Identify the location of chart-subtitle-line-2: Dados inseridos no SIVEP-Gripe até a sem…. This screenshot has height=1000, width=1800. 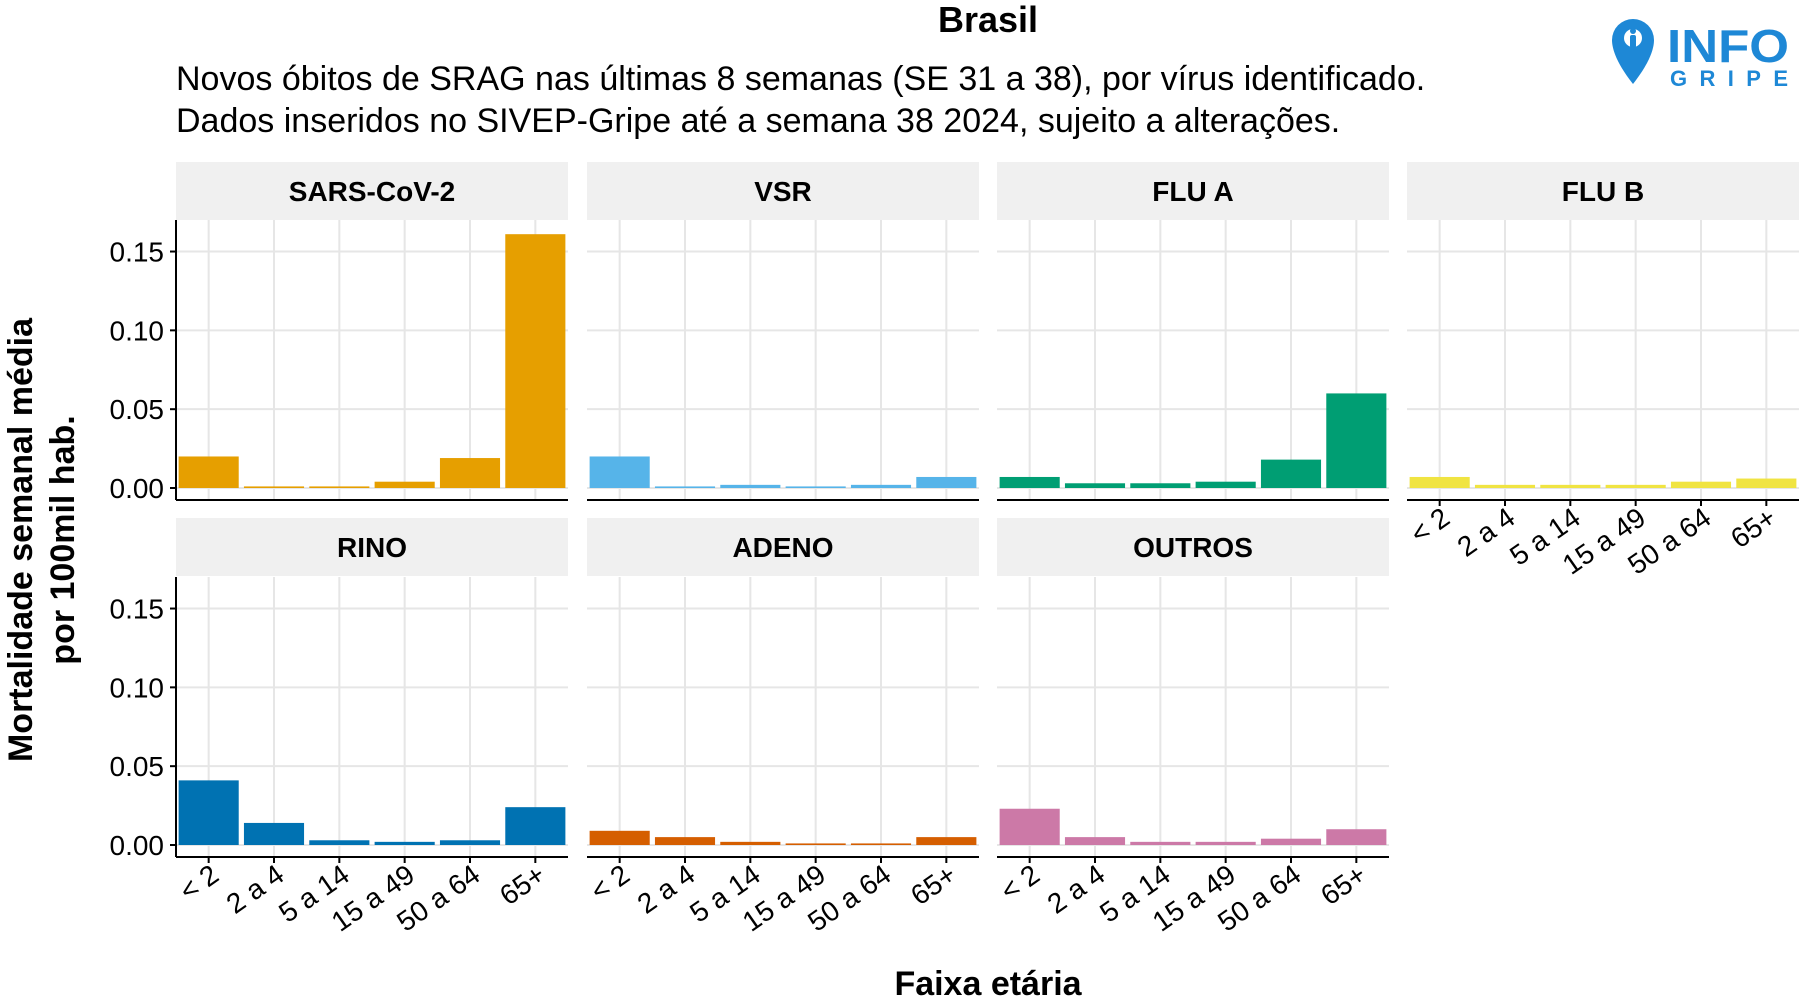
(758, 121).